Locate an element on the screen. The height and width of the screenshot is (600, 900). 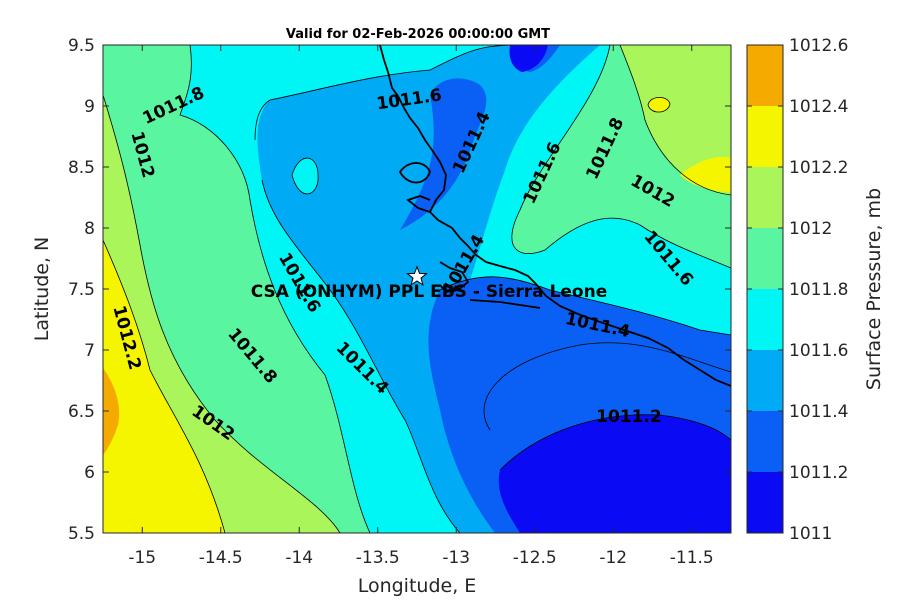
y-tick-label: 7.5 is located at coordinates (81, 290).